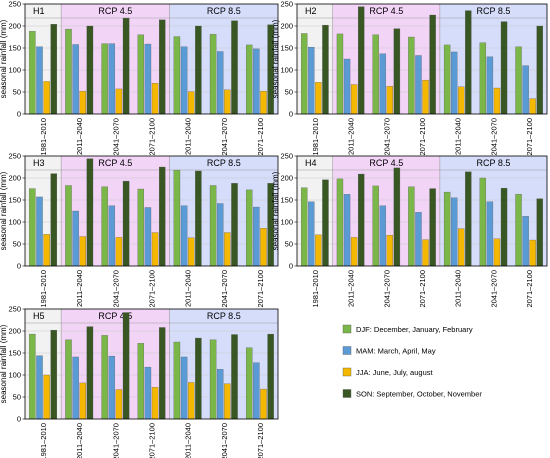 The image size is (550, 458). I want to click on y-tick-label: 250, so click(286, 156).